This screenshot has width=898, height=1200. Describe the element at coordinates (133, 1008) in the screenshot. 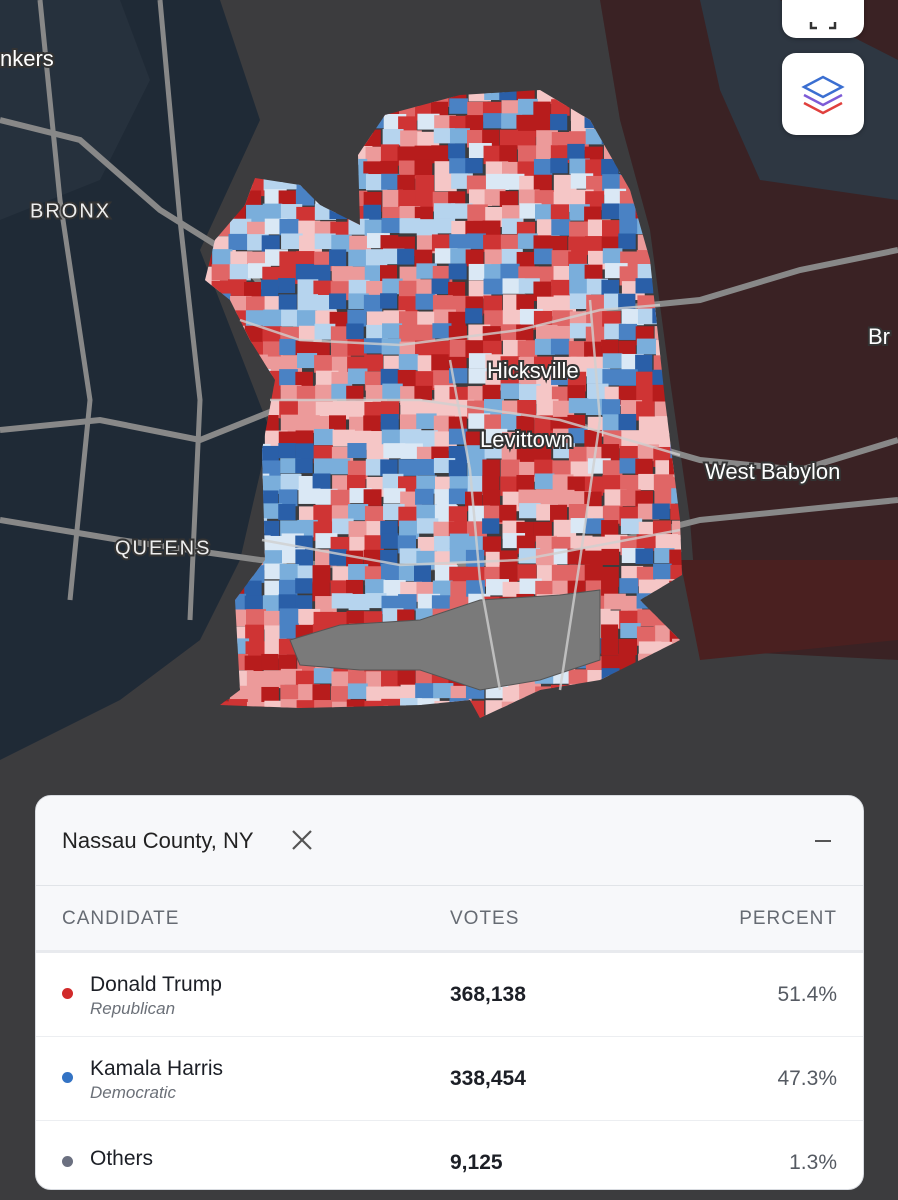

I see `candidate-party: Republican` at that location.